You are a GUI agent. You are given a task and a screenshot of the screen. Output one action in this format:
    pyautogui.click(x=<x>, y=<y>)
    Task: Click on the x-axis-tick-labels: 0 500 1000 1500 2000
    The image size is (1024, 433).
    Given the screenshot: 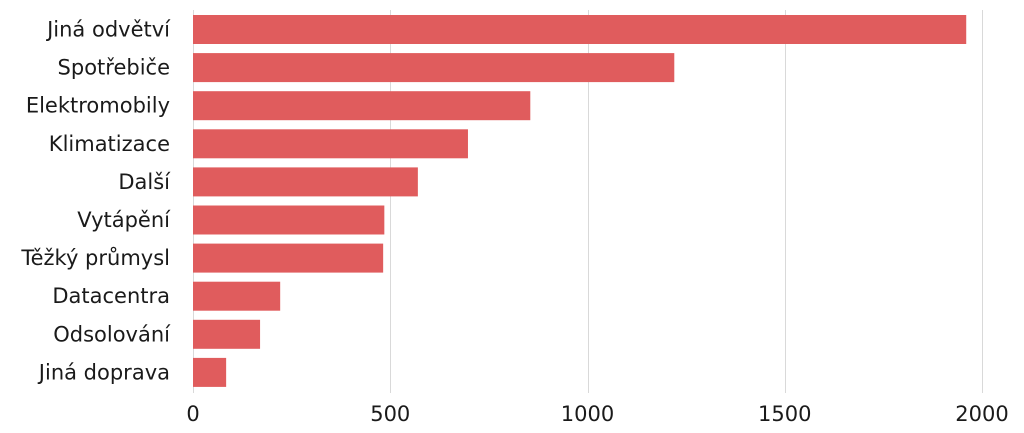 What is the action you would take?
    pyautogui.click(x=597, y=414)
    